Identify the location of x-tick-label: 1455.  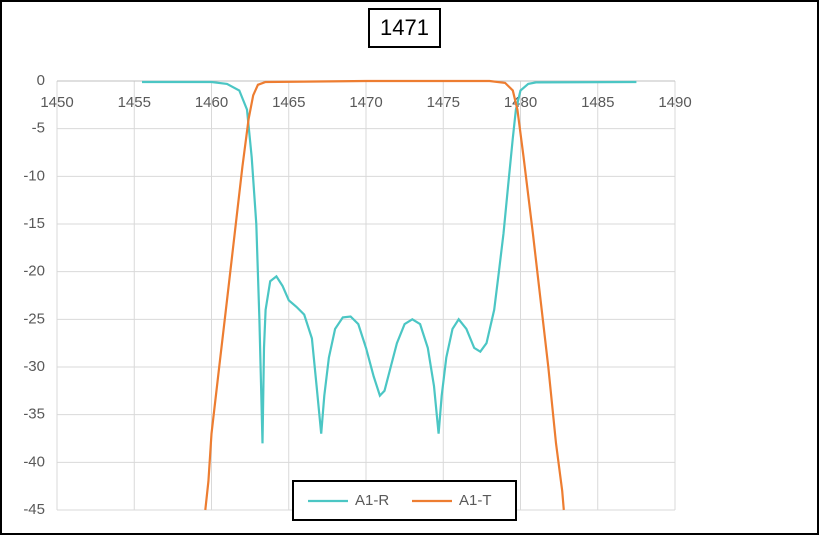
(134, 102).